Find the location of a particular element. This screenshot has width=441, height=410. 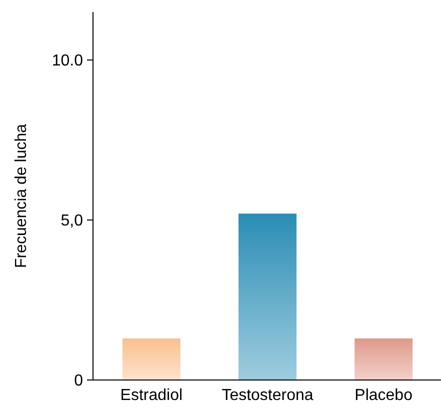

y-tick-label: 0 is located at coordinates (79, 381).